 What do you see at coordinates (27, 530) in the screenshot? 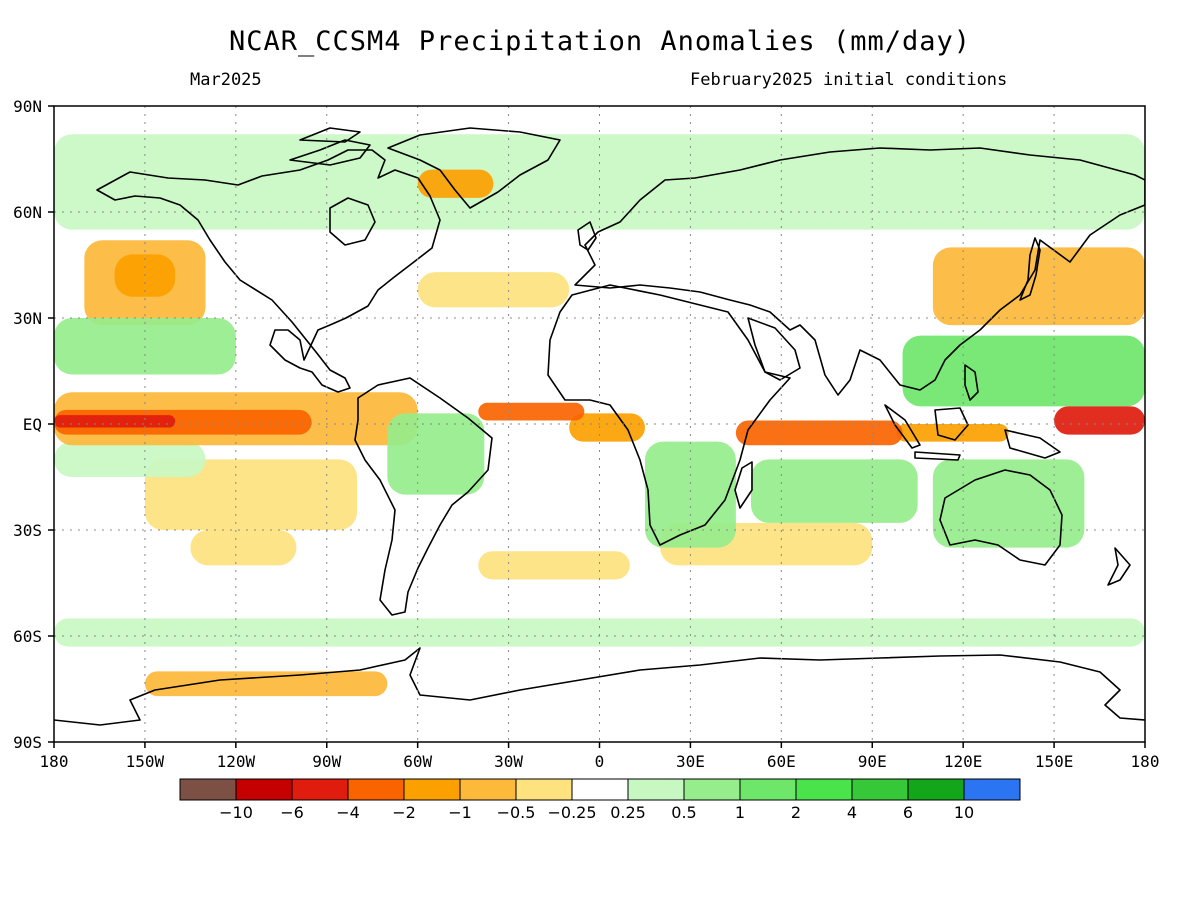
I see `lat-tick-label: 30S` at bounding box center [27, 530].